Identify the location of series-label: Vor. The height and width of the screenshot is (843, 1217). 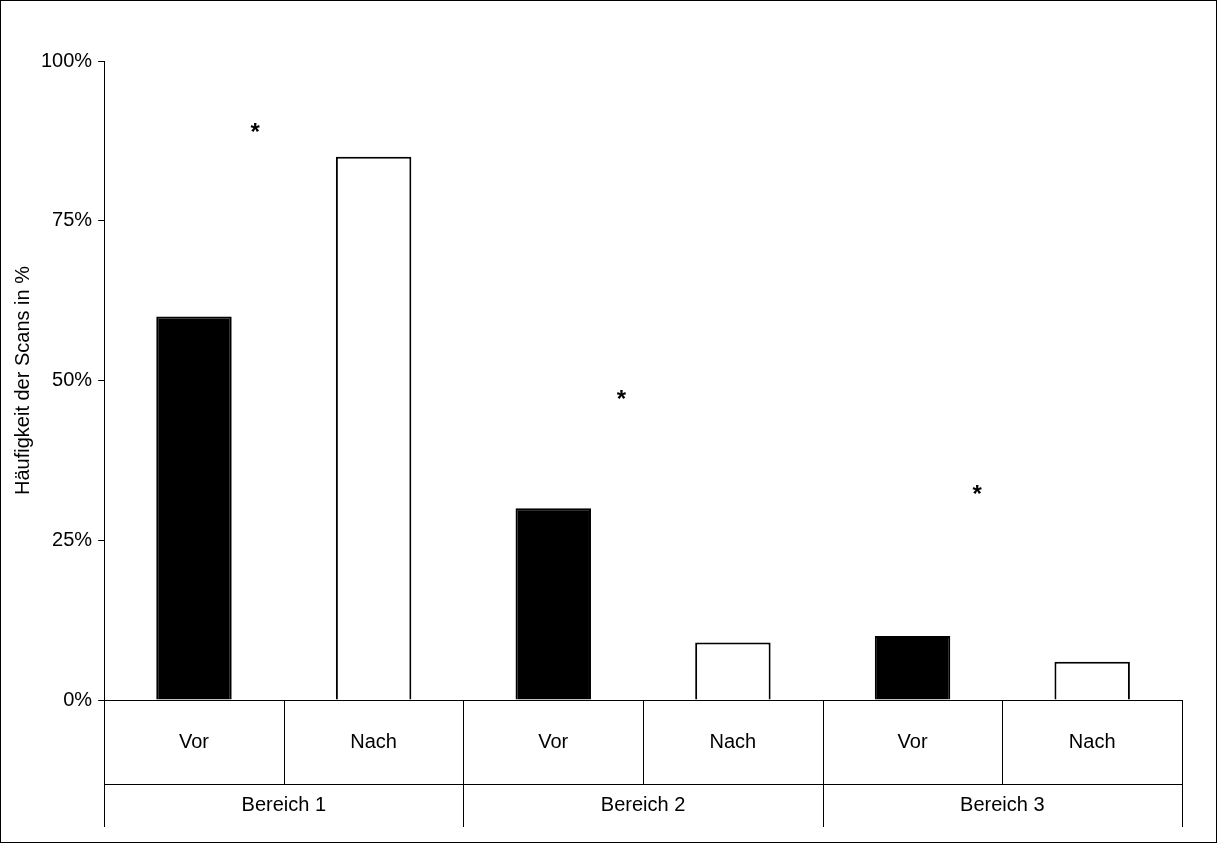
(194, 740).